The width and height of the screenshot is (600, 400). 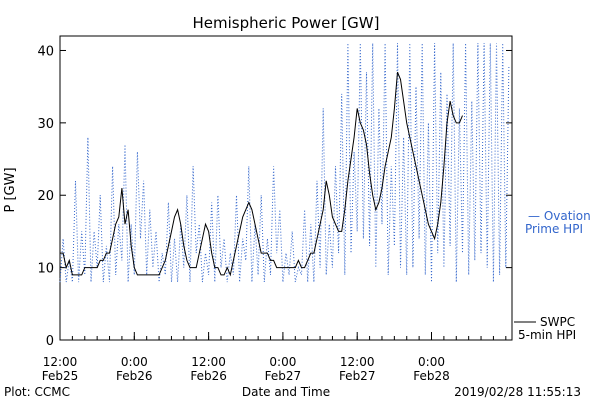 What do you see at coordinates (45, 124) in the screenshot?
I see `y-tick-label: 30` at bounding box center [45, 124].